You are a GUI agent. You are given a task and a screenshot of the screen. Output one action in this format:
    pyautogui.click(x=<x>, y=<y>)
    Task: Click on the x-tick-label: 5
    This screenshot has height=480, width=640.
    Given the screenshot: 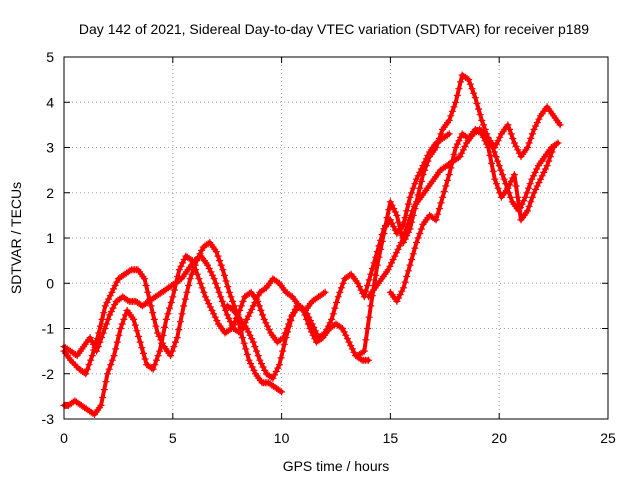 What is the action you would take?
    pyautogui.click(x=173, y=438)
    